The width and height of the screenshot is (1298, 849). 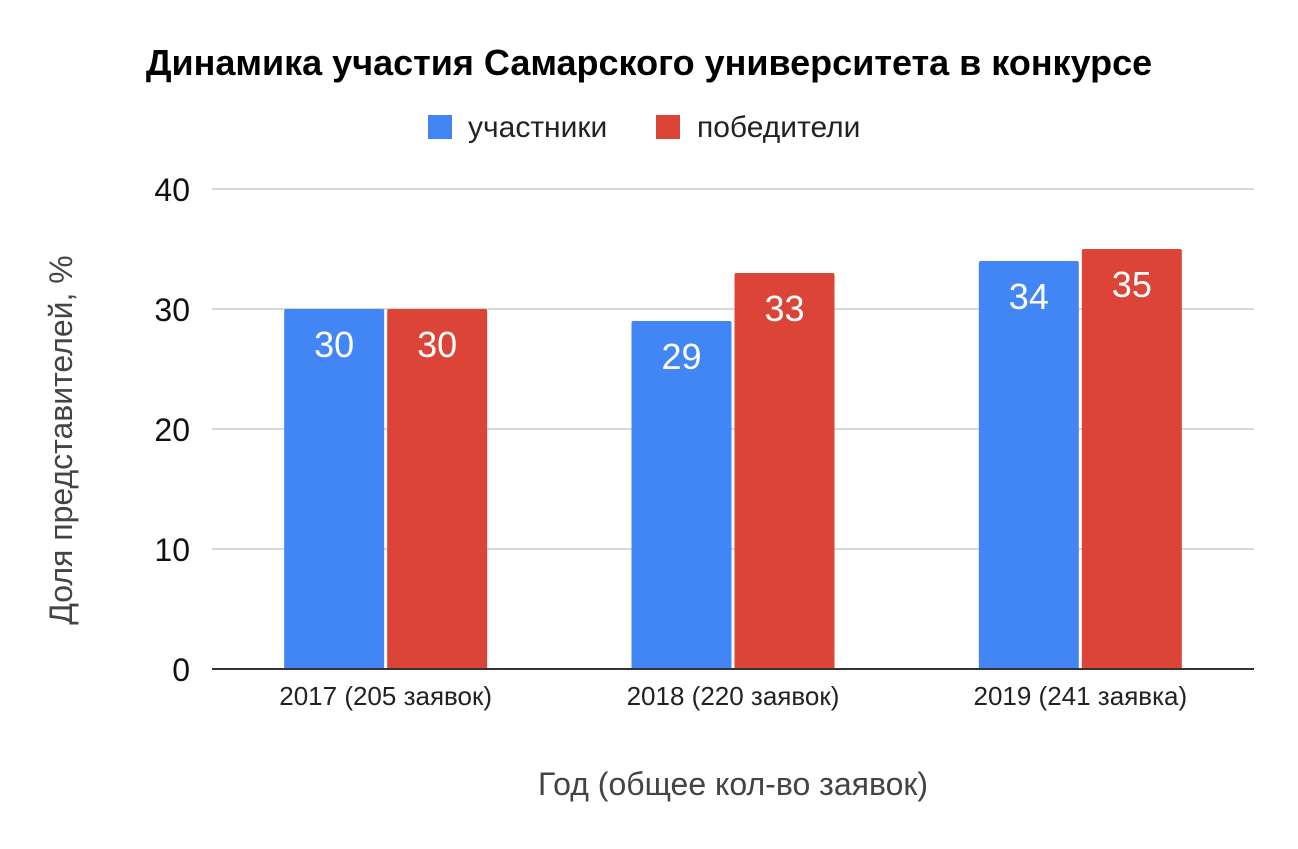 What do you see at coordinates (1029, 296) in the screenshot?
I see `bar-value-label: 34` at bounding box center [1029, 296].